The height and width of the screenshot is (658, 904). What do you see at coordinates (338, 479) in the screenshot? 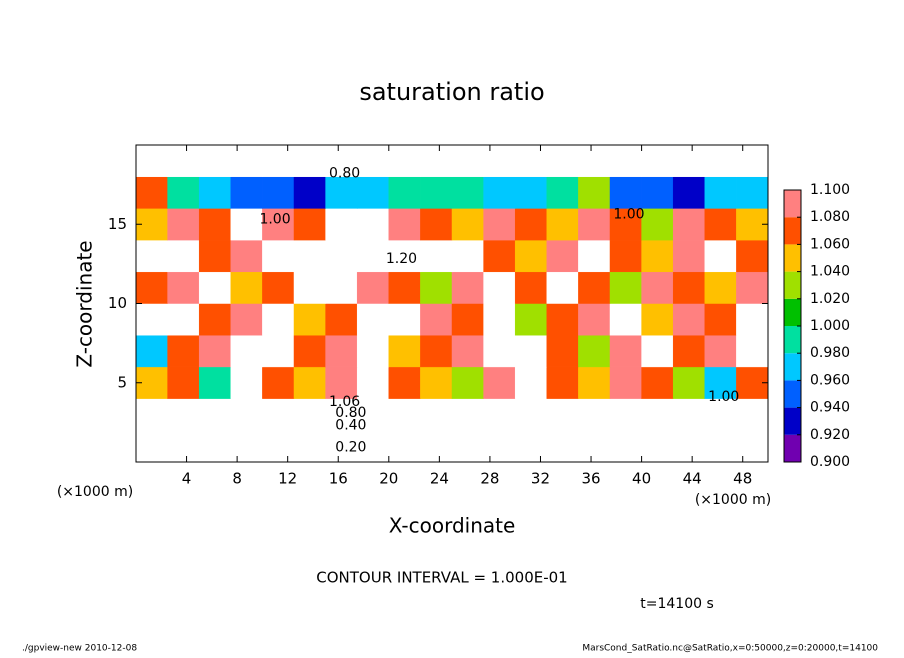
I see `x-tick-label: 16` at bounding box center [338, 479].